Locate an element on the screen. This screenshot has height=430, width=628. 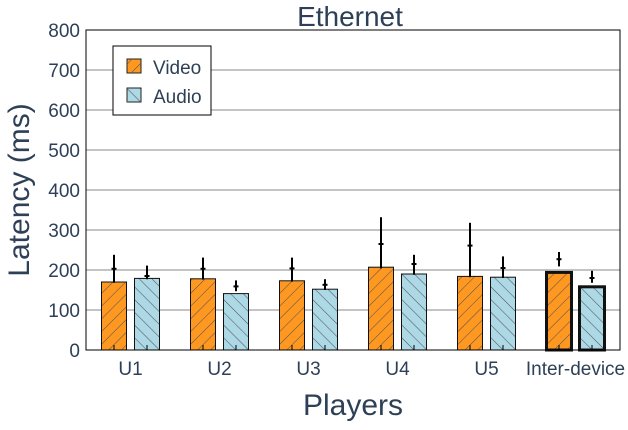
x-tick-label: U1 is located at coordinates (130, 369).